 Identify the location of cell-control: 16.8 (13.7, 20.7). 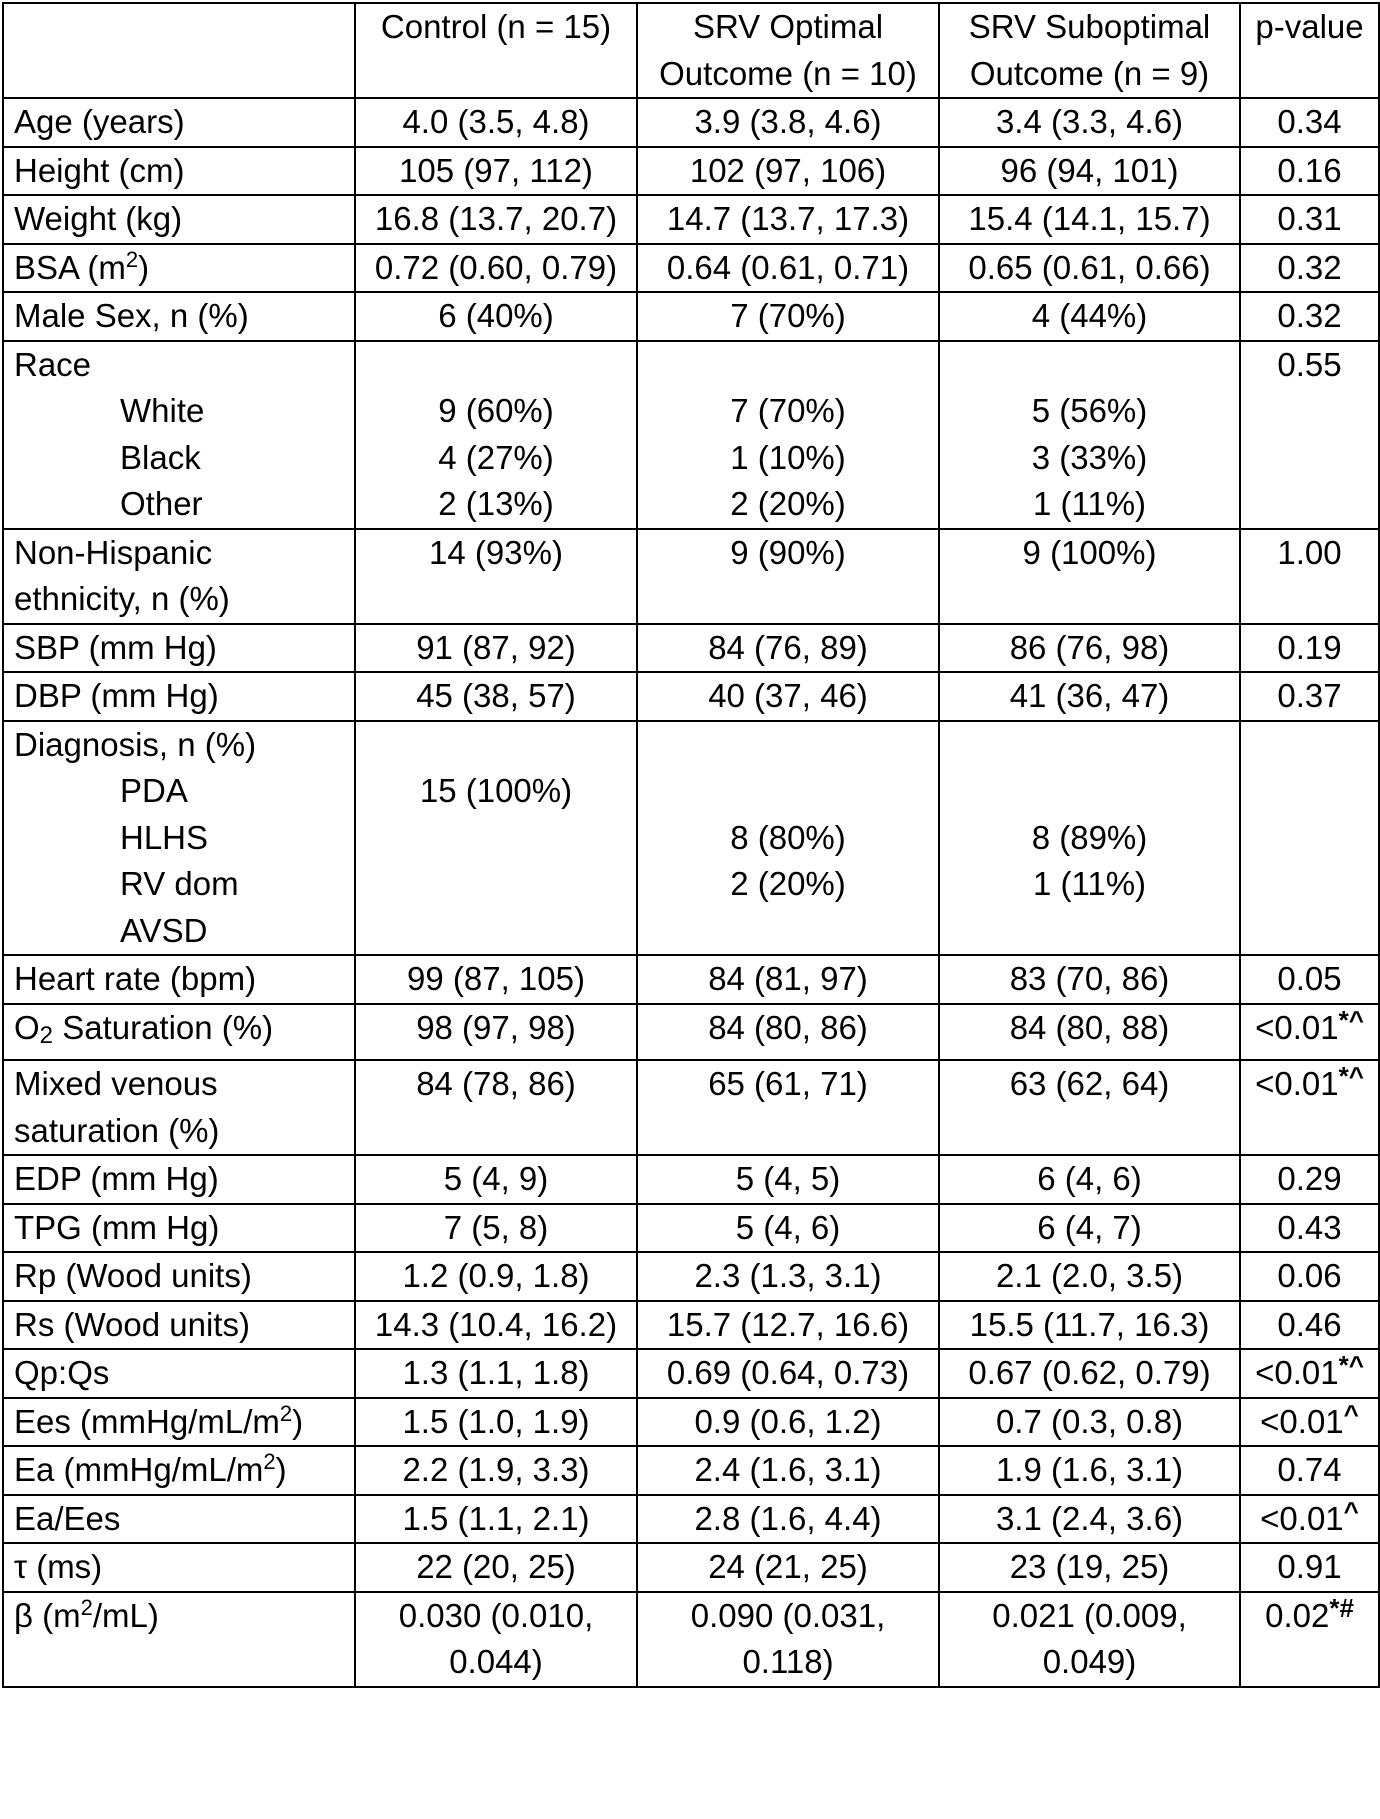
(496, 219).